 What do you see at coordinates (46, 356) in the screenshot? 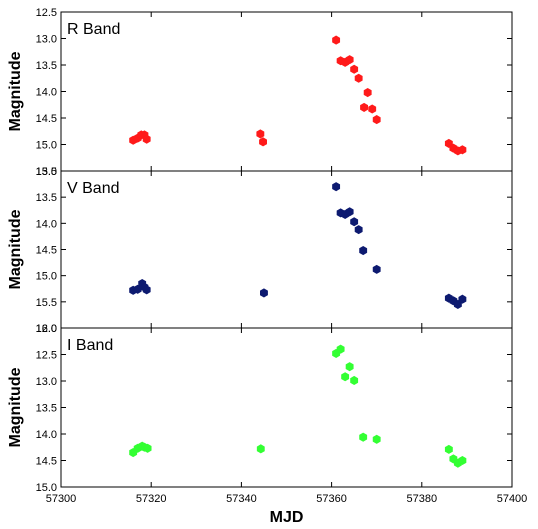
I see `y-tick-label-2-1: 12.5` at bounding box center [46, 356].